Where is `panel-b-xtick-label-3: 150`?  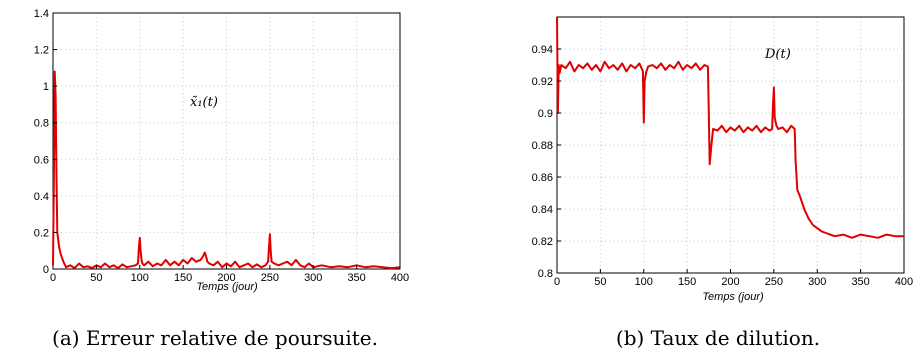 panel-b-xtick-label-3: 150 is located at coordinates (687, 282).